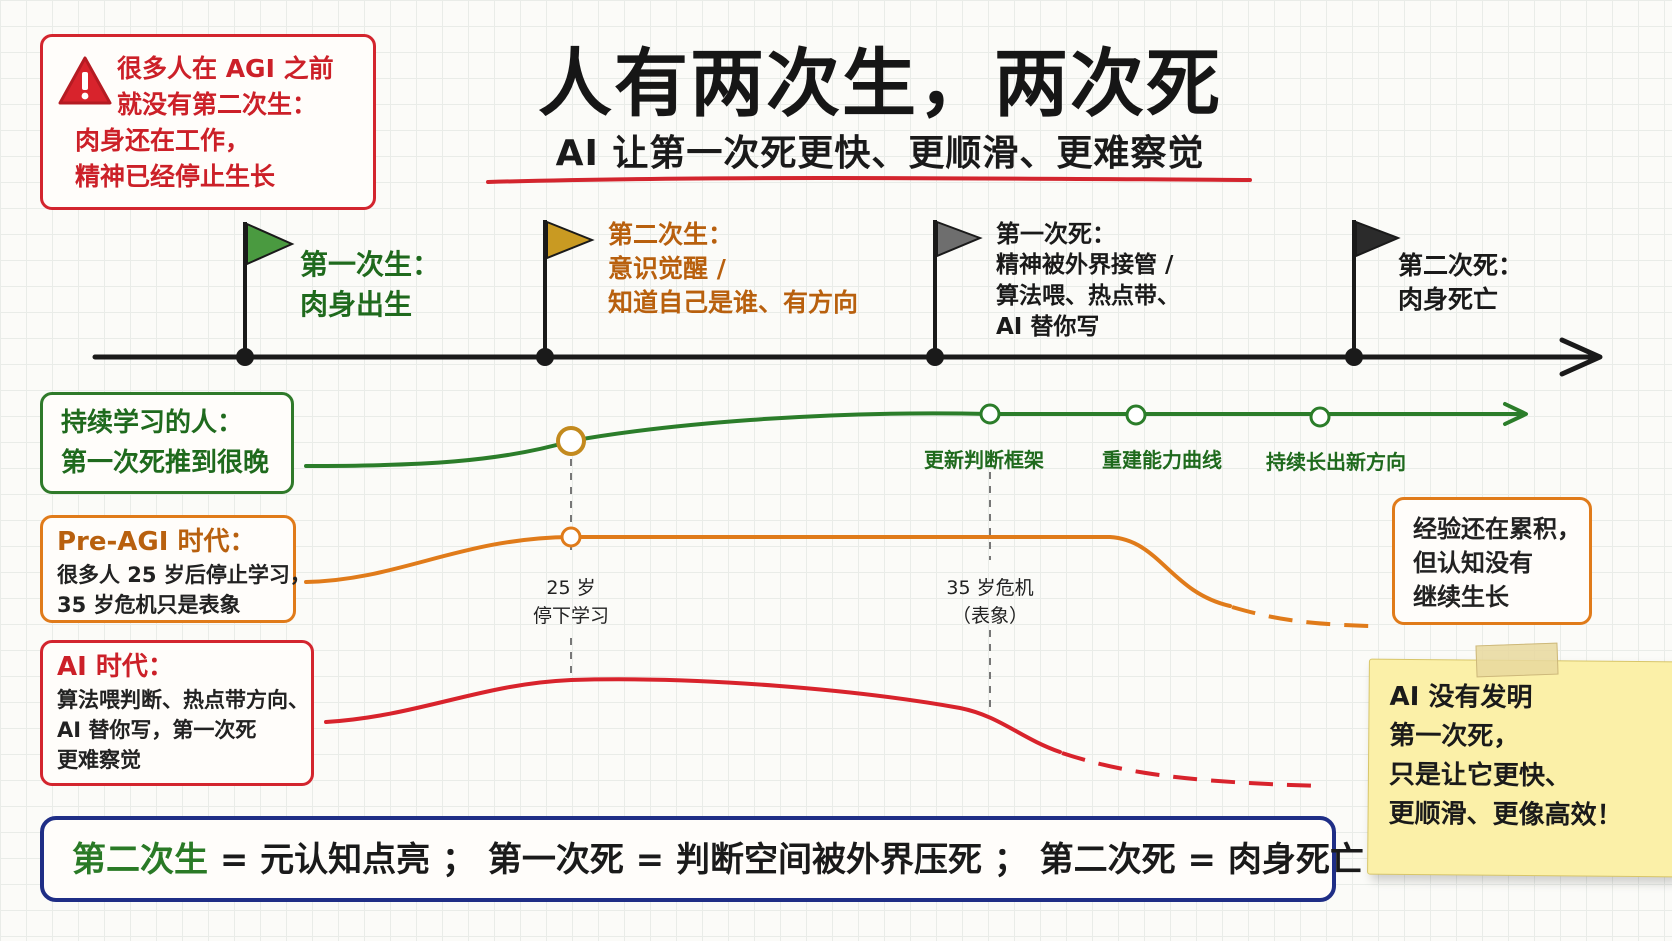 The width and height of the screenshot is (1672, 941). I want to click on pre-agi-curve, so click(768, 571).